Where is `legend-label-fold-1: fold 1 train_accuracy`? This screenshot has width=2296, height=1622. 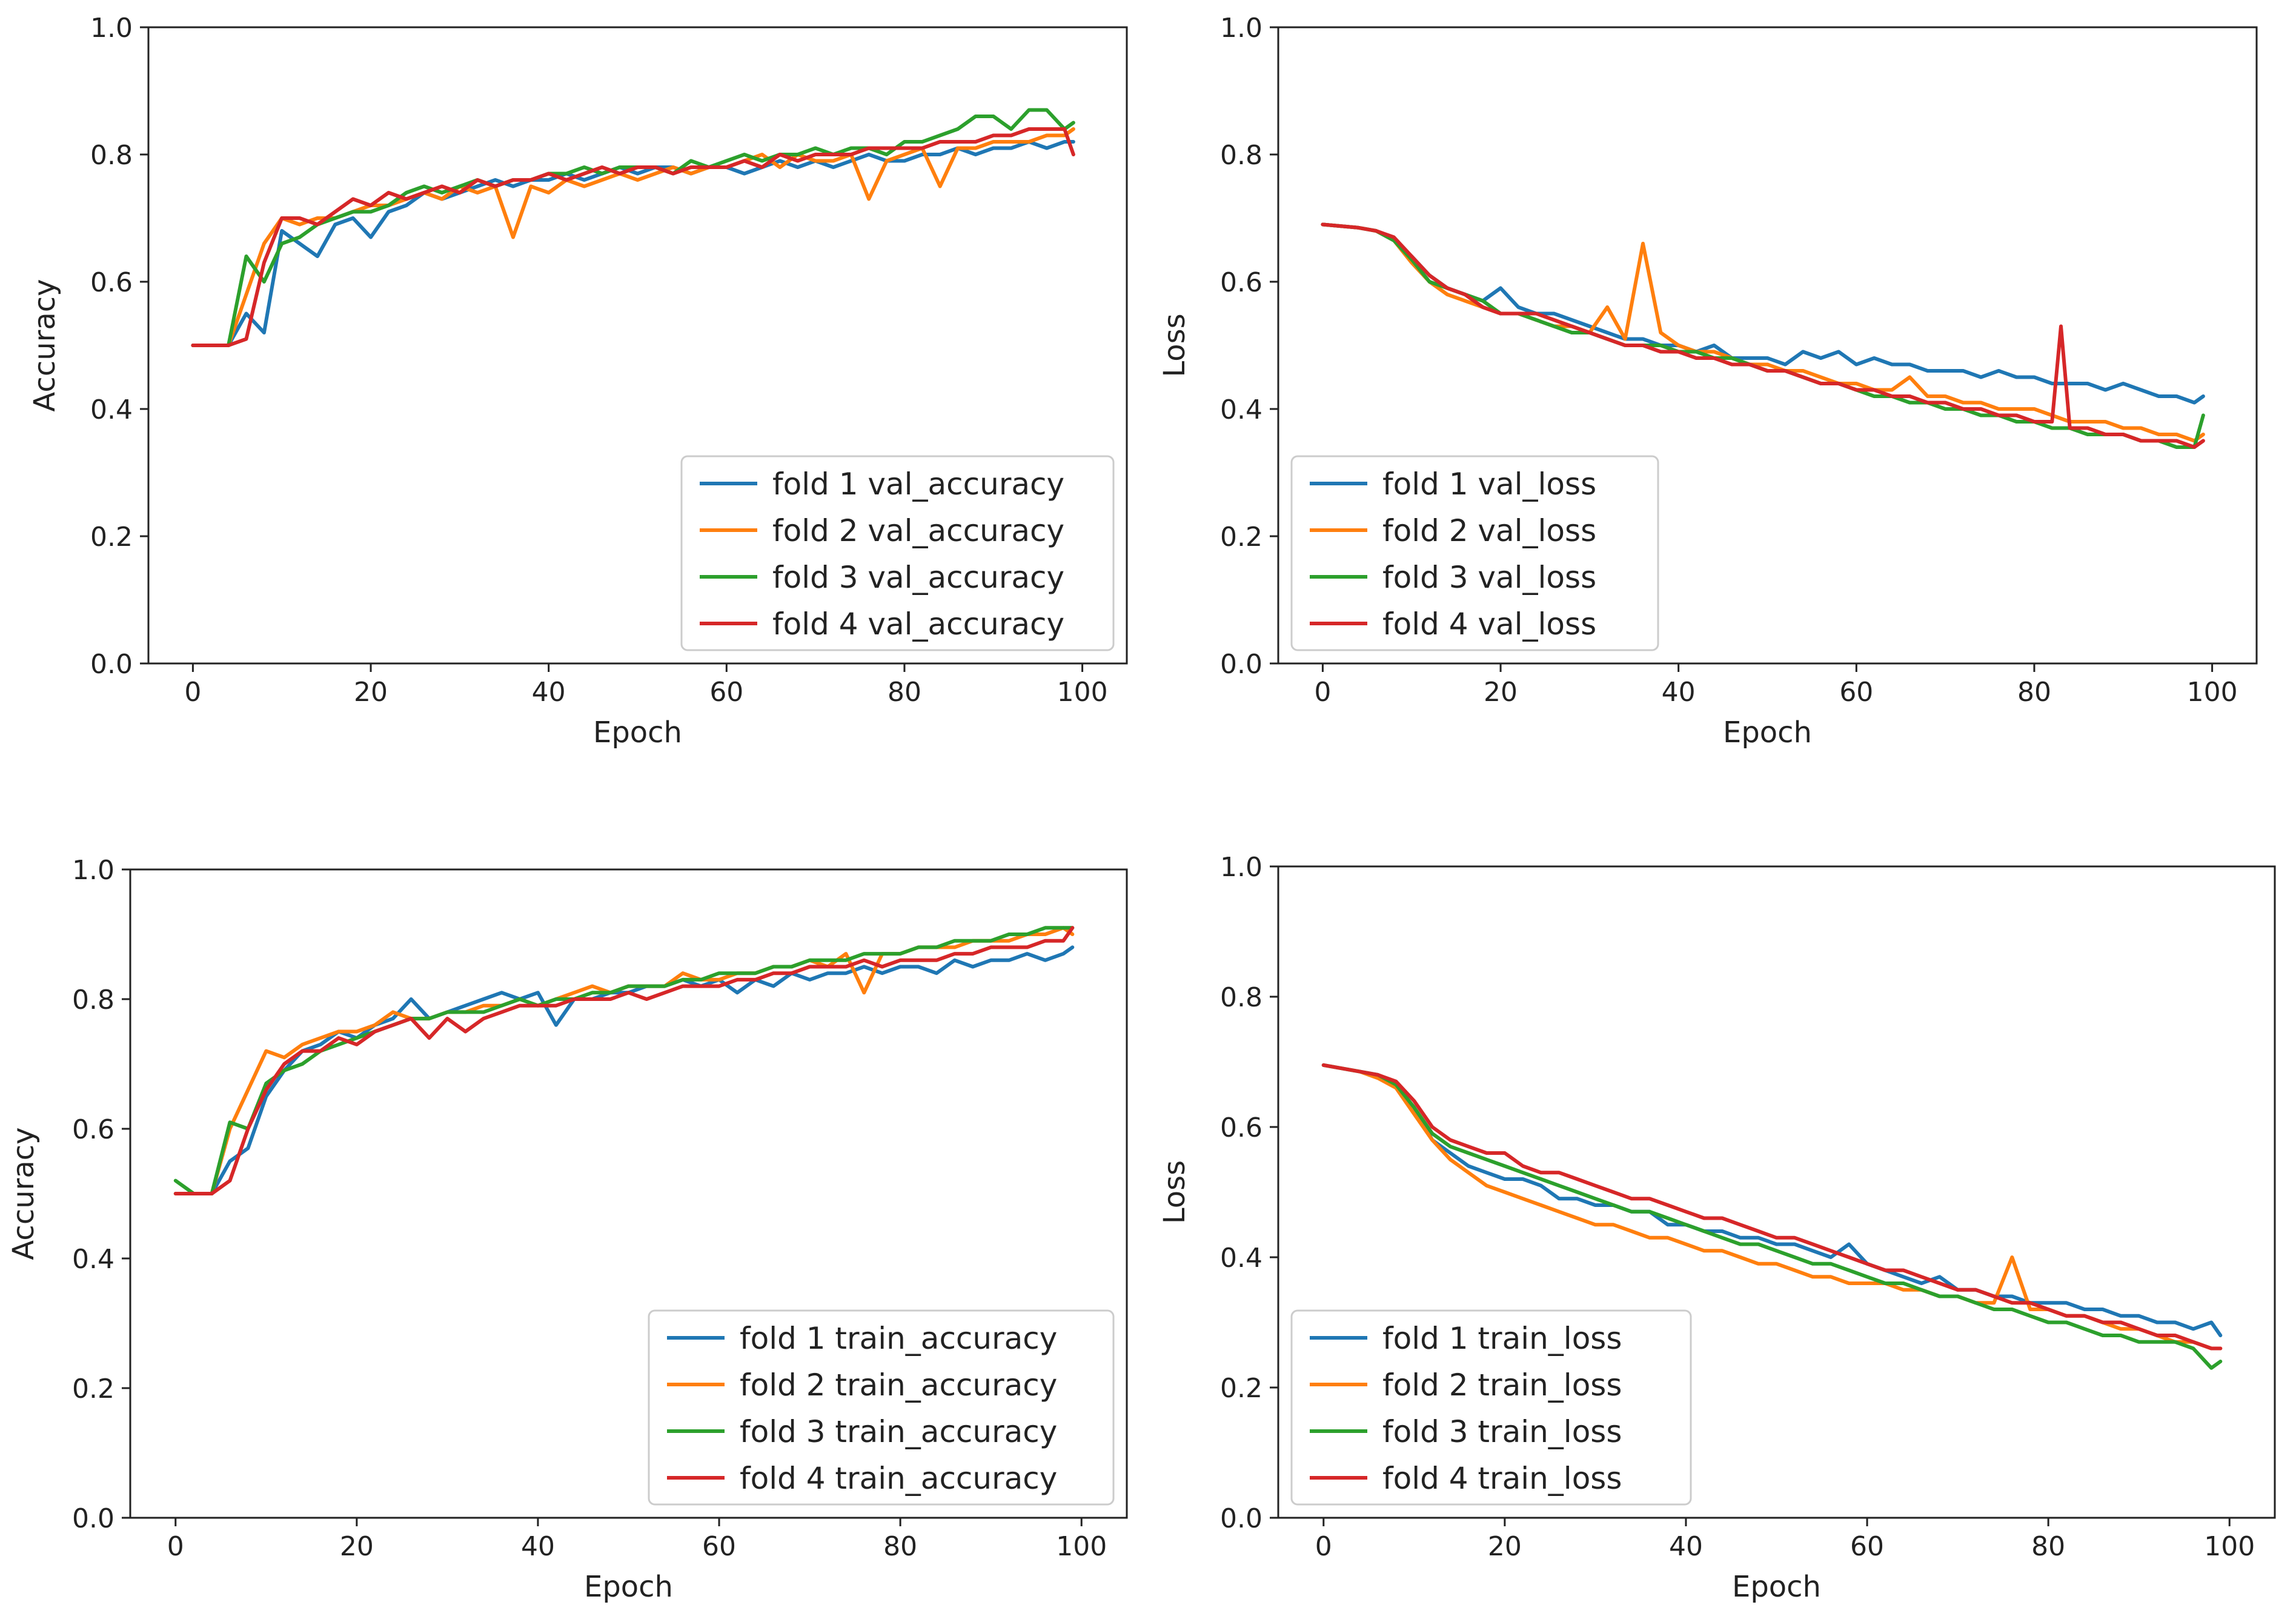
legend-label-fold-1: fold 1 train_accuracy is located at coordinates (899, 1338).